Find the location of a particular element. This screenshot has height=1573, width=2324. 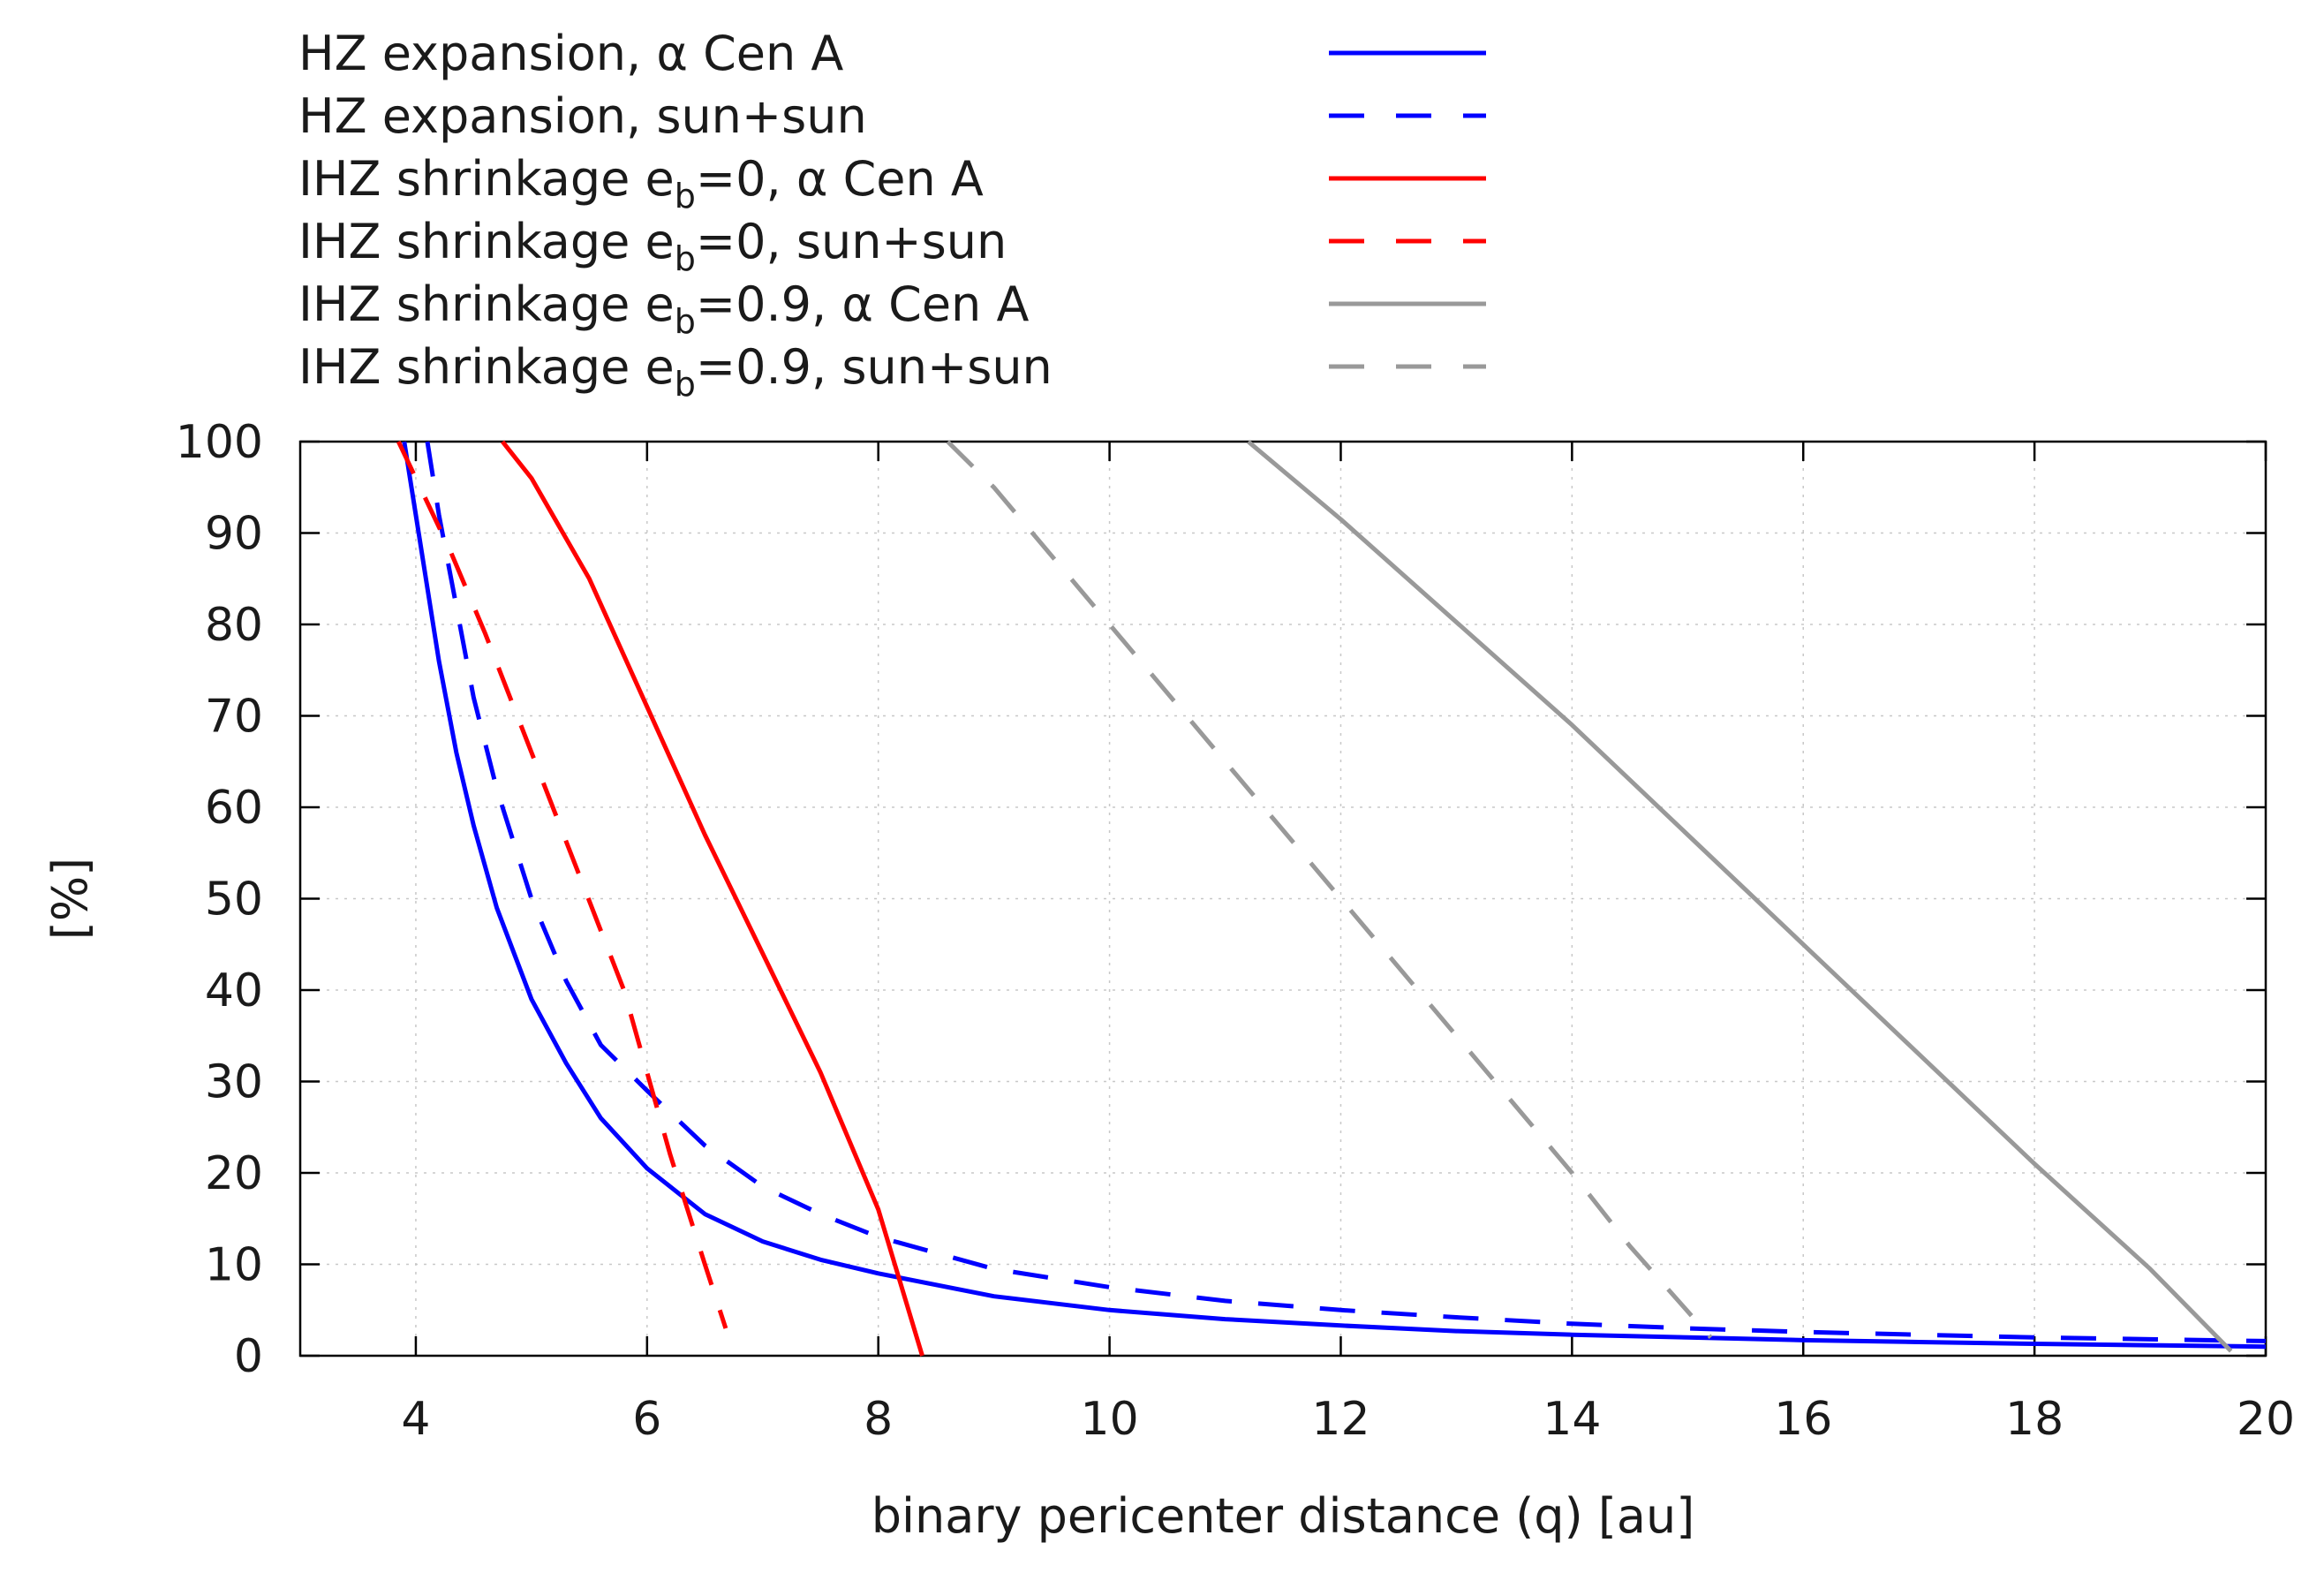

y-tick-label: 60 is located at coordinates (234, 808).